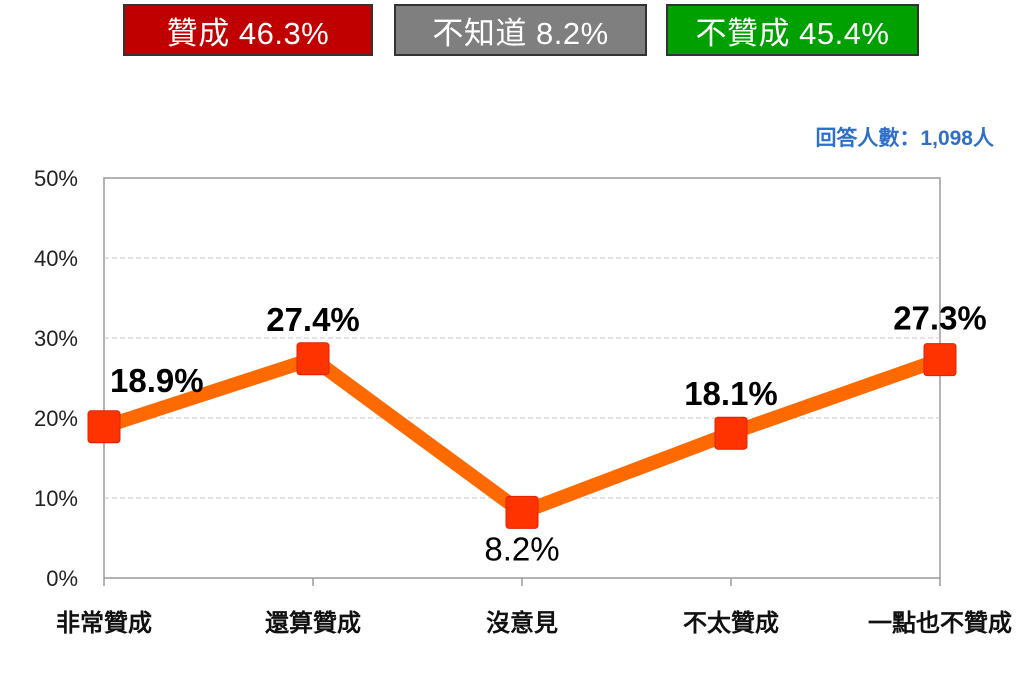  I want to click on x-category-label: 非常贊成, so click(104, 623).